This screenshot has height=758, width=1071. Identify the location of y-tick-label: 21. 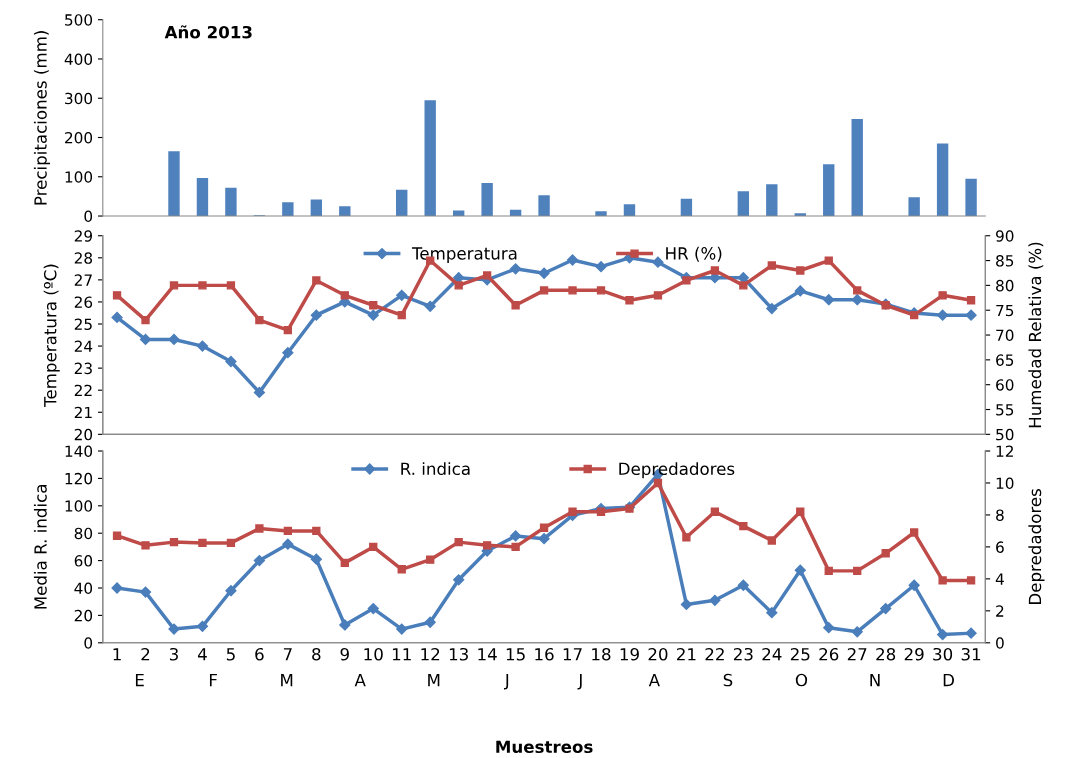
(83, 412).